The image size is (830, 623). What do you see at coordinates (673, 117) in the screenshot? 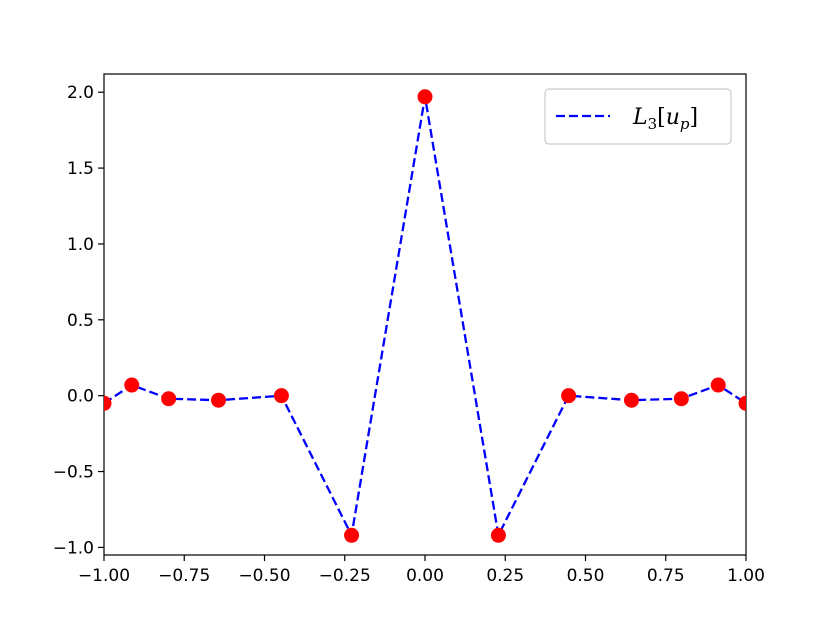
I see `legend-label-var: u` at bounding box center [673, 117].